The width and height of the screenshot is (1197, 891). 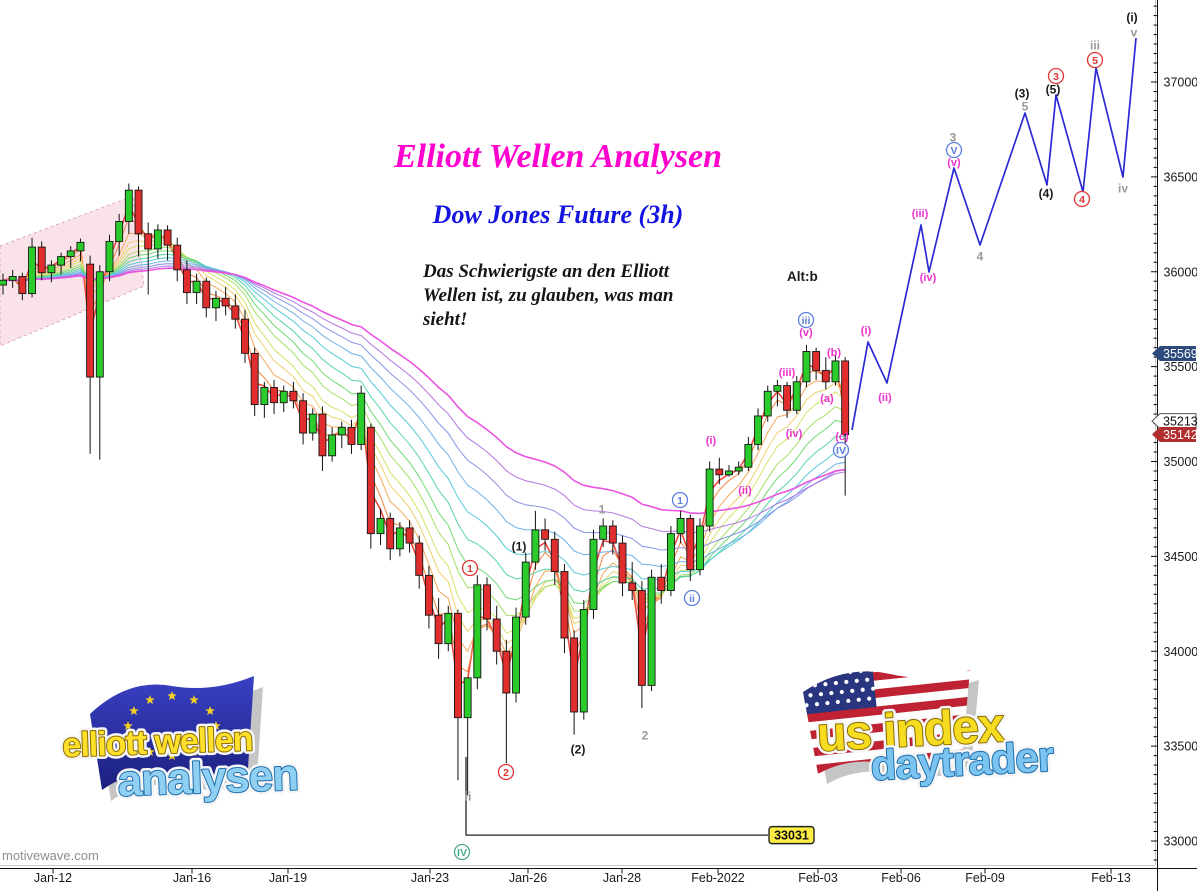 I want to click on price-axis-label: 36500, so click(x=1180, y=177).